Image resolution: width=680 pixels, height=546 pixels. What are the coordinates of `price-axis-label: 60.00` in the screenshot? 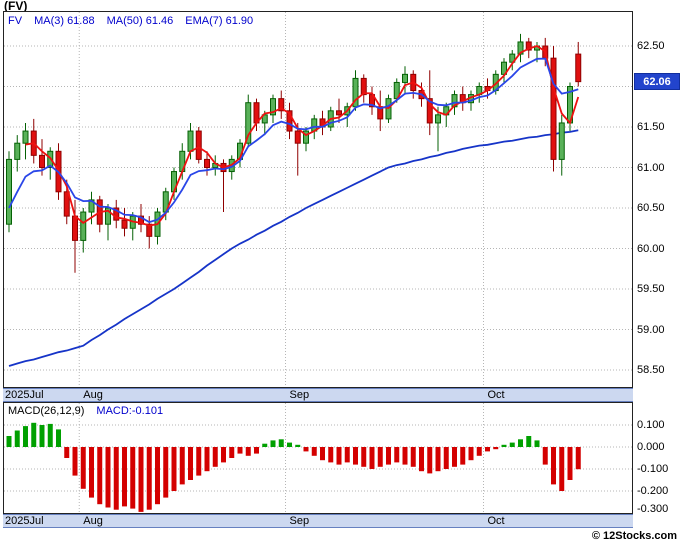 It's located at (651, 248).